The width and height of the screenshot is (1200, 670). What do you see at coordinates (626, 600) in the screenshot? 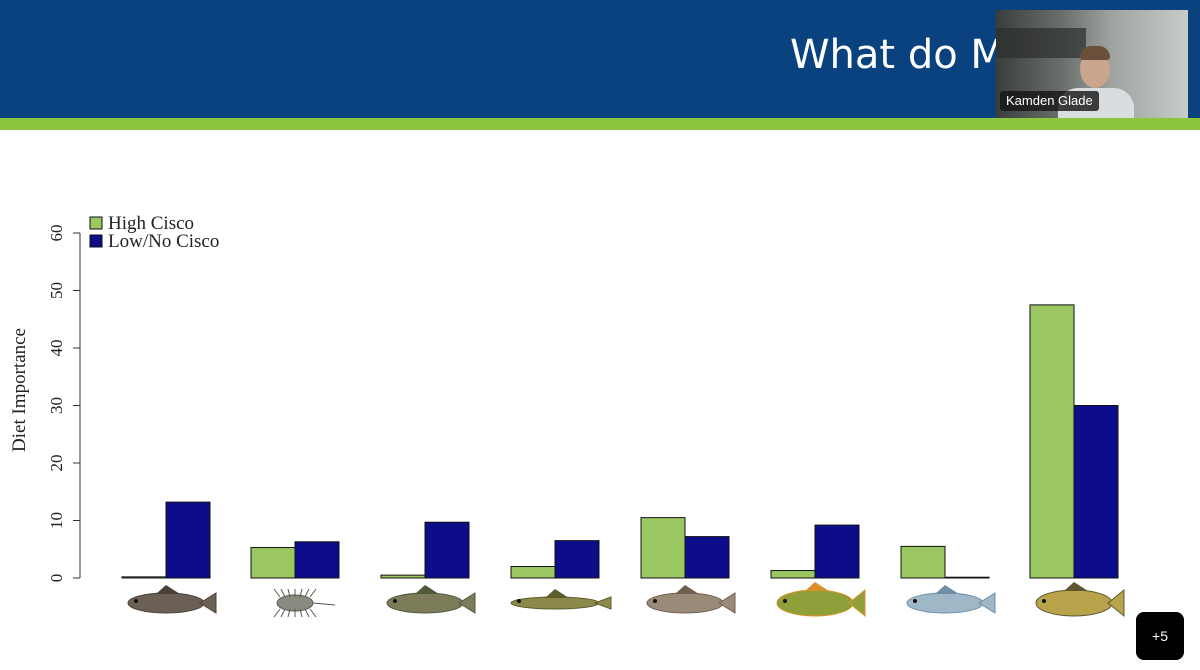
I see `prey-icons` at bounding box center [626, 600].